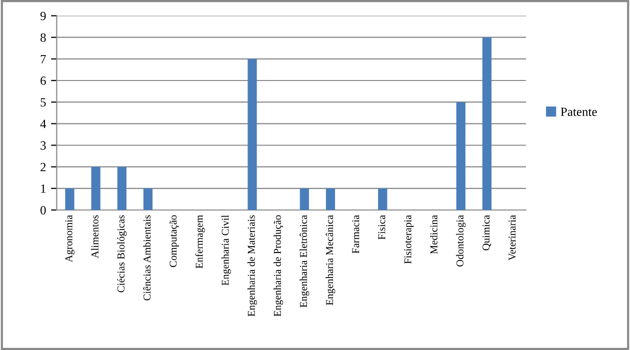 Image resolution: width=630 pixels, height=350 pixels. What do you see at coordinates (43, 188) in the screenshot?
I see `y-tick-label: 1` at bounding box center [43, 188].